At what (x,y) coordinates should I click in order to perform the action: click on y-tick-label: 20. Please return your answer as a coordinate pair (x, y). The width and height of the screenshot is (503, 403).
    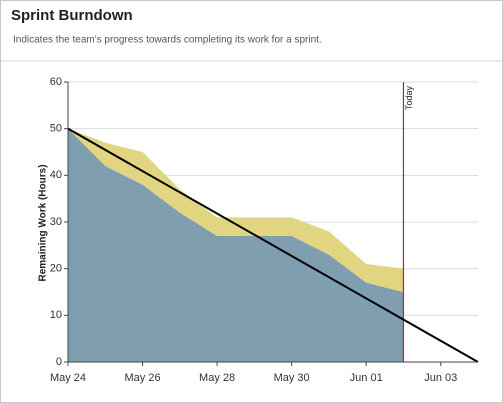
    Looking at the image, I should click on (56, 269).